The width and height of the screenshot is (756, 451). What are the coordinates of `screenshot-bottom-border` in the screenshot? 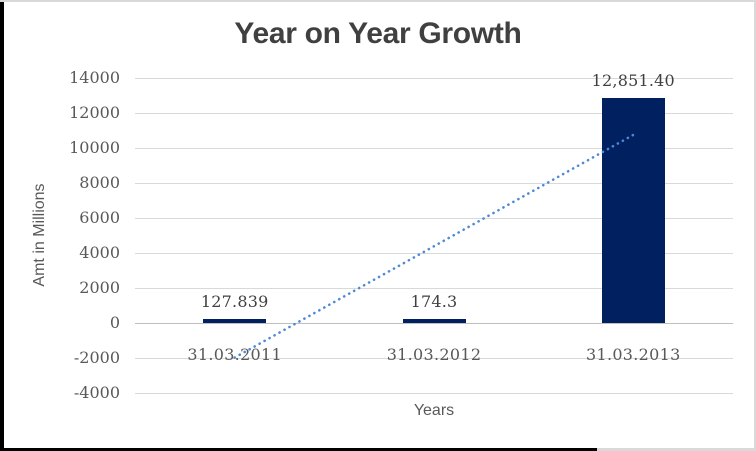 It's located at (378, 449).